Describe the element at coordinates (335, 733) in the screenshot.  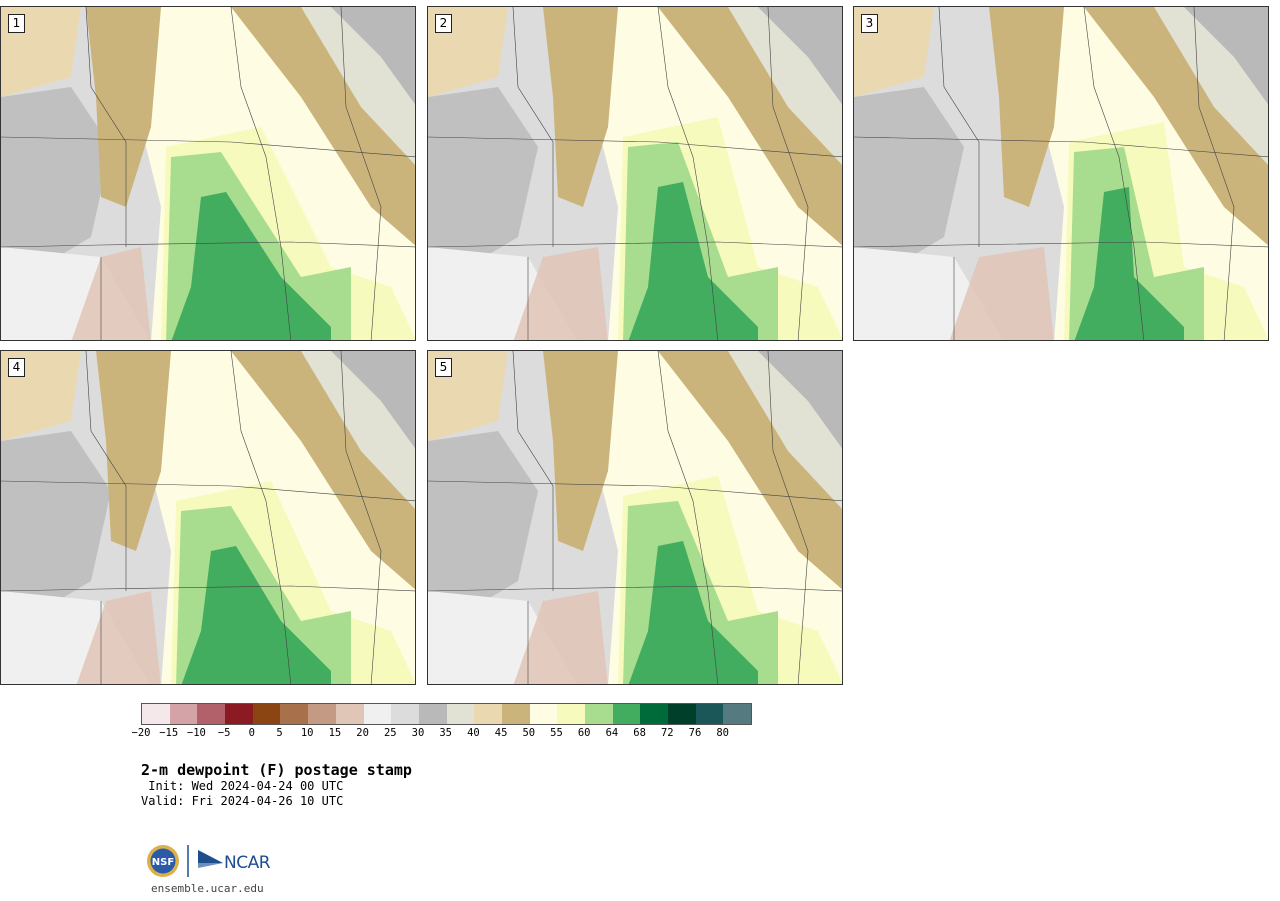
I see `colorbar-tick-label: 15` at that location.